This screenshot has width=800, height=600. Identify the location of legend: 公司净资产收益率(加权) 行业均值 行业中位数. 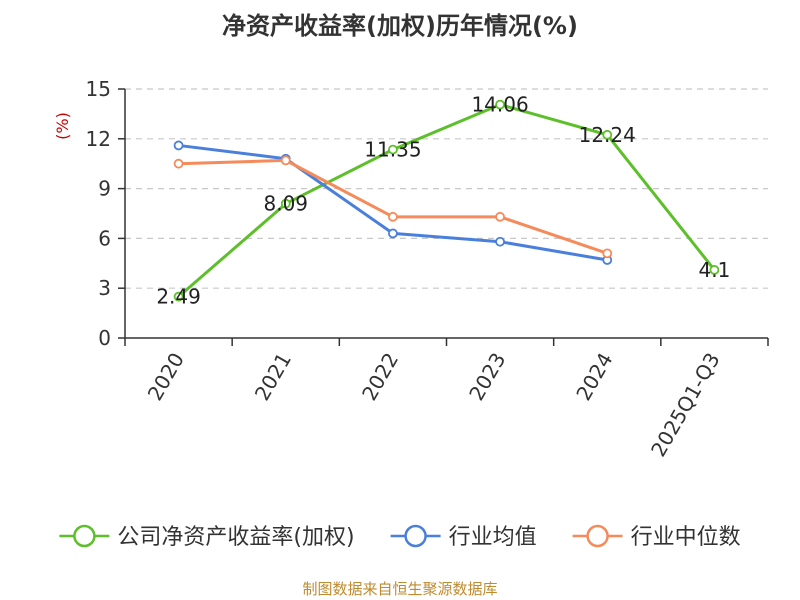
(400, 537).